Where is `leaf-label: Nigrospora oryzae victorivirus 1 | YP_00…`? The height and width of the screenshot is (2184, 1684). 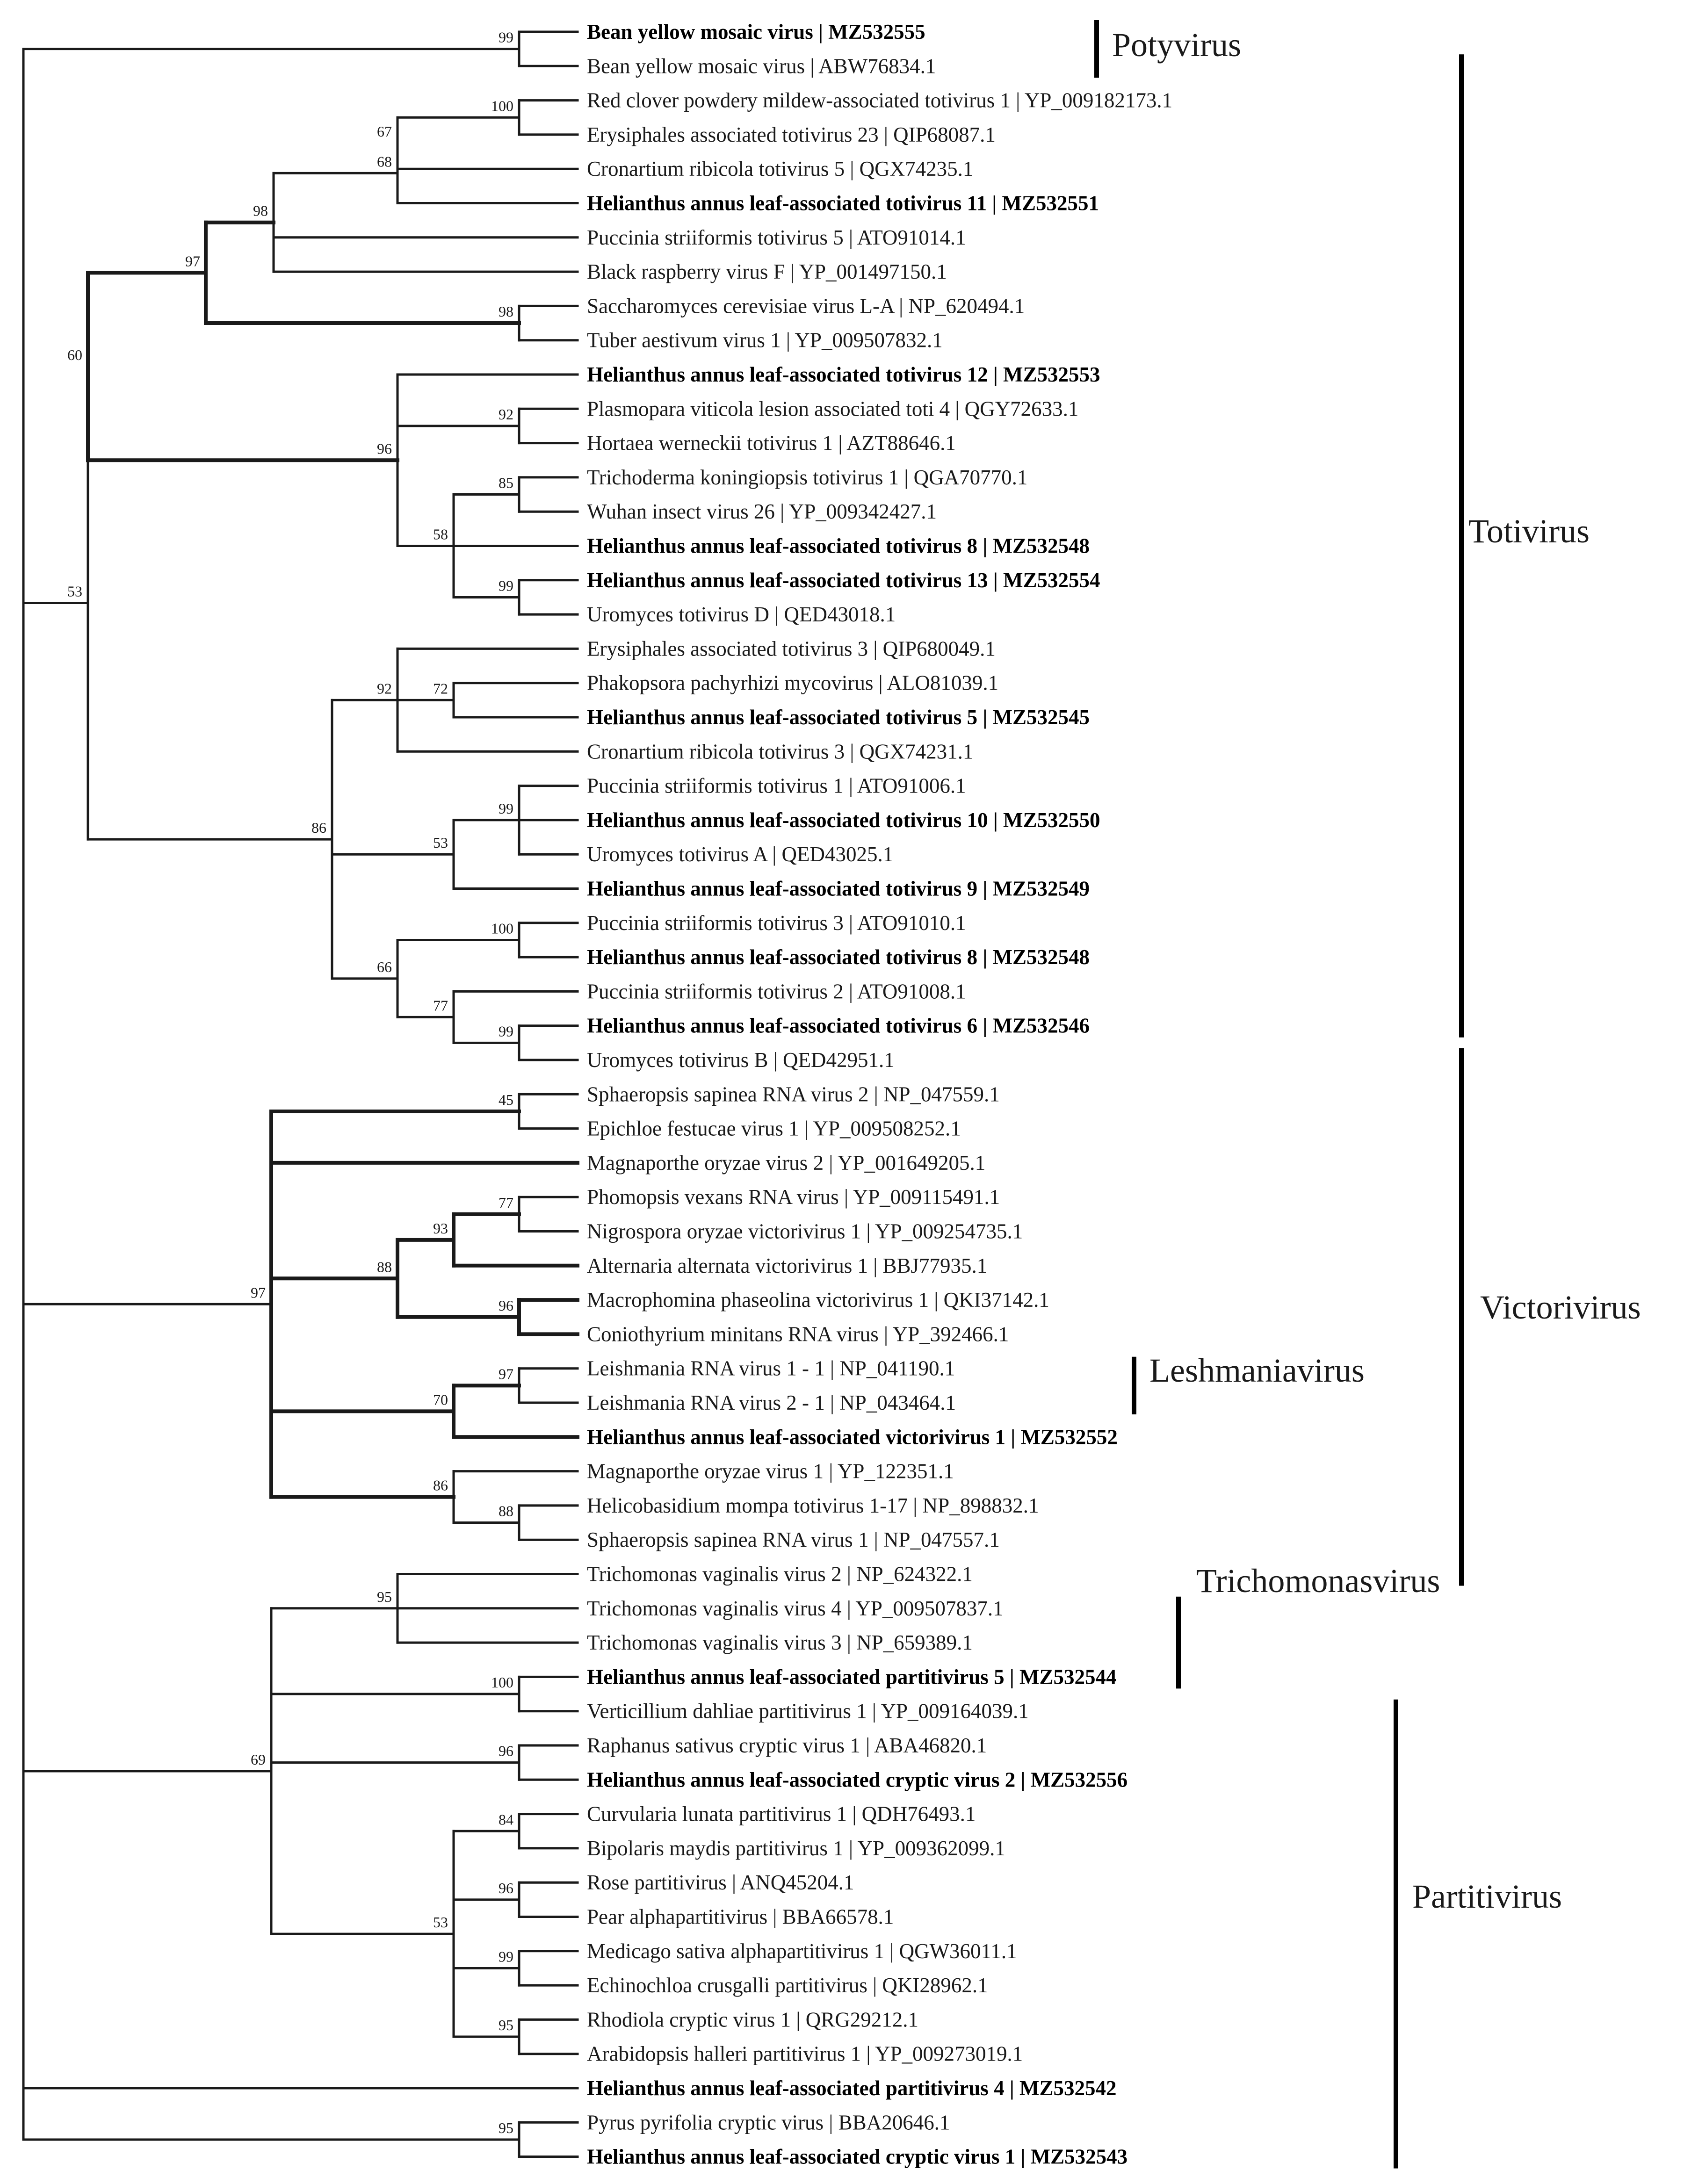
leaf-label: Nigrospora oryzae victorivirus 1 | YP_00… is located at coordinates (805, 1231).